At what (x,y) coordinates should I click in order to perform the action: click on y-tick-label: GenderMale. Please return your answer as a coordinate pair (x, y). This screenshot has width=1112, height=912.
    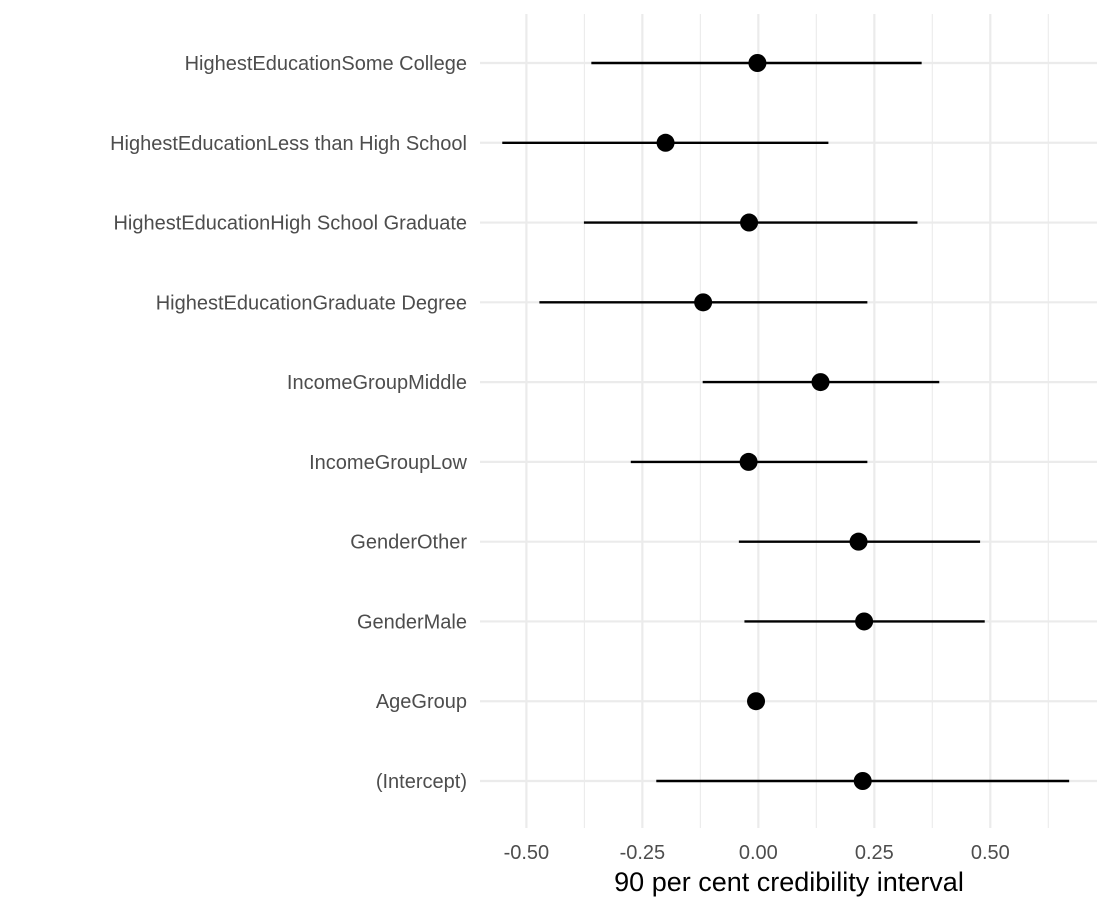
    Looking at the image, I should click on (412, 622).